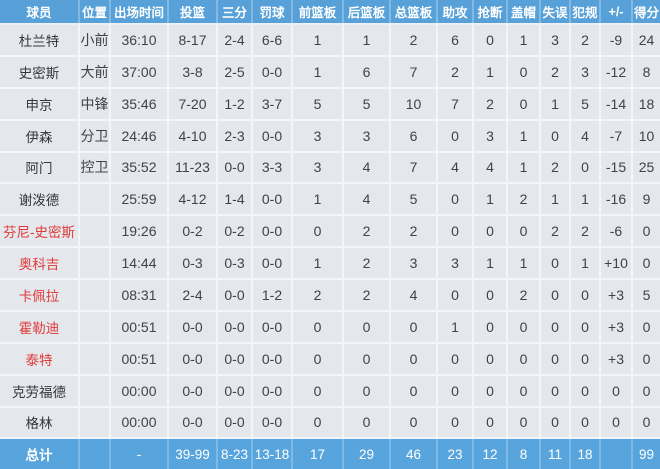 The height and width of the screenshot is (469, 660). What do you see at coordinates (367, 104) in the screenshot?
I see `cell-dreb: 5` at bounding box center [367, 104].